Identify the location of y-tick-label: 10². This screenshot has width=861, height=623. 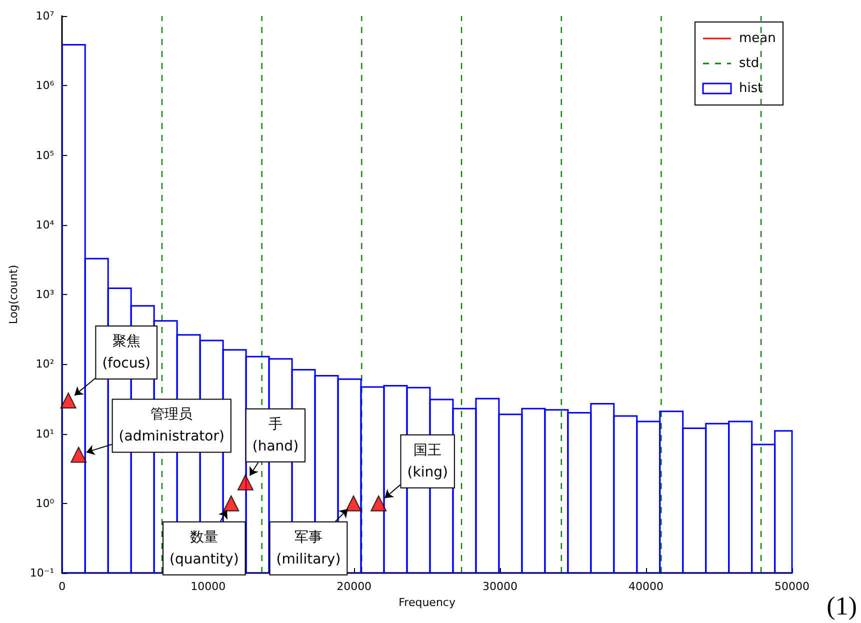
(45, 364).